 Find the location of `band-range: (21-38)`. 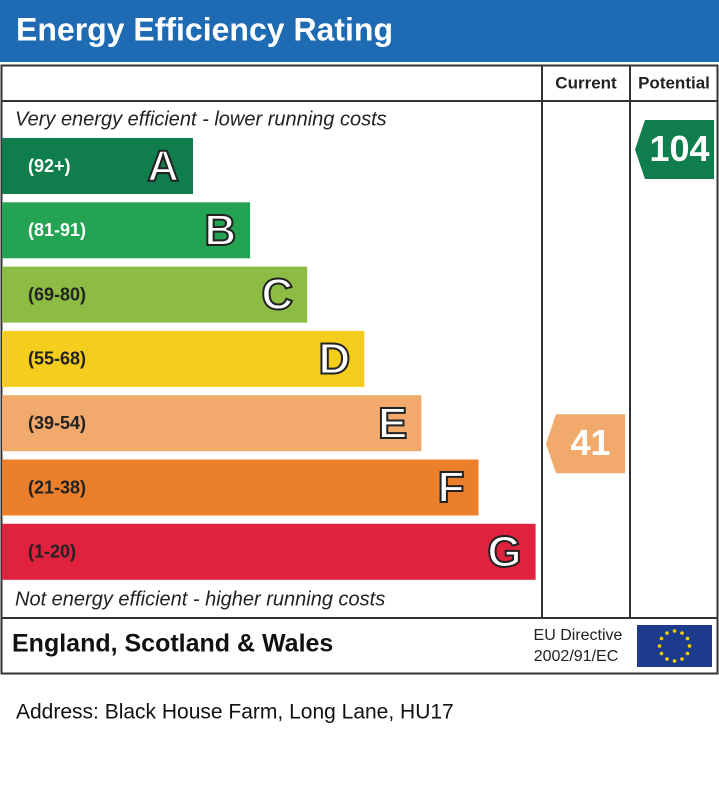

band-range: (21-38) is located at coordinates (57, 487).